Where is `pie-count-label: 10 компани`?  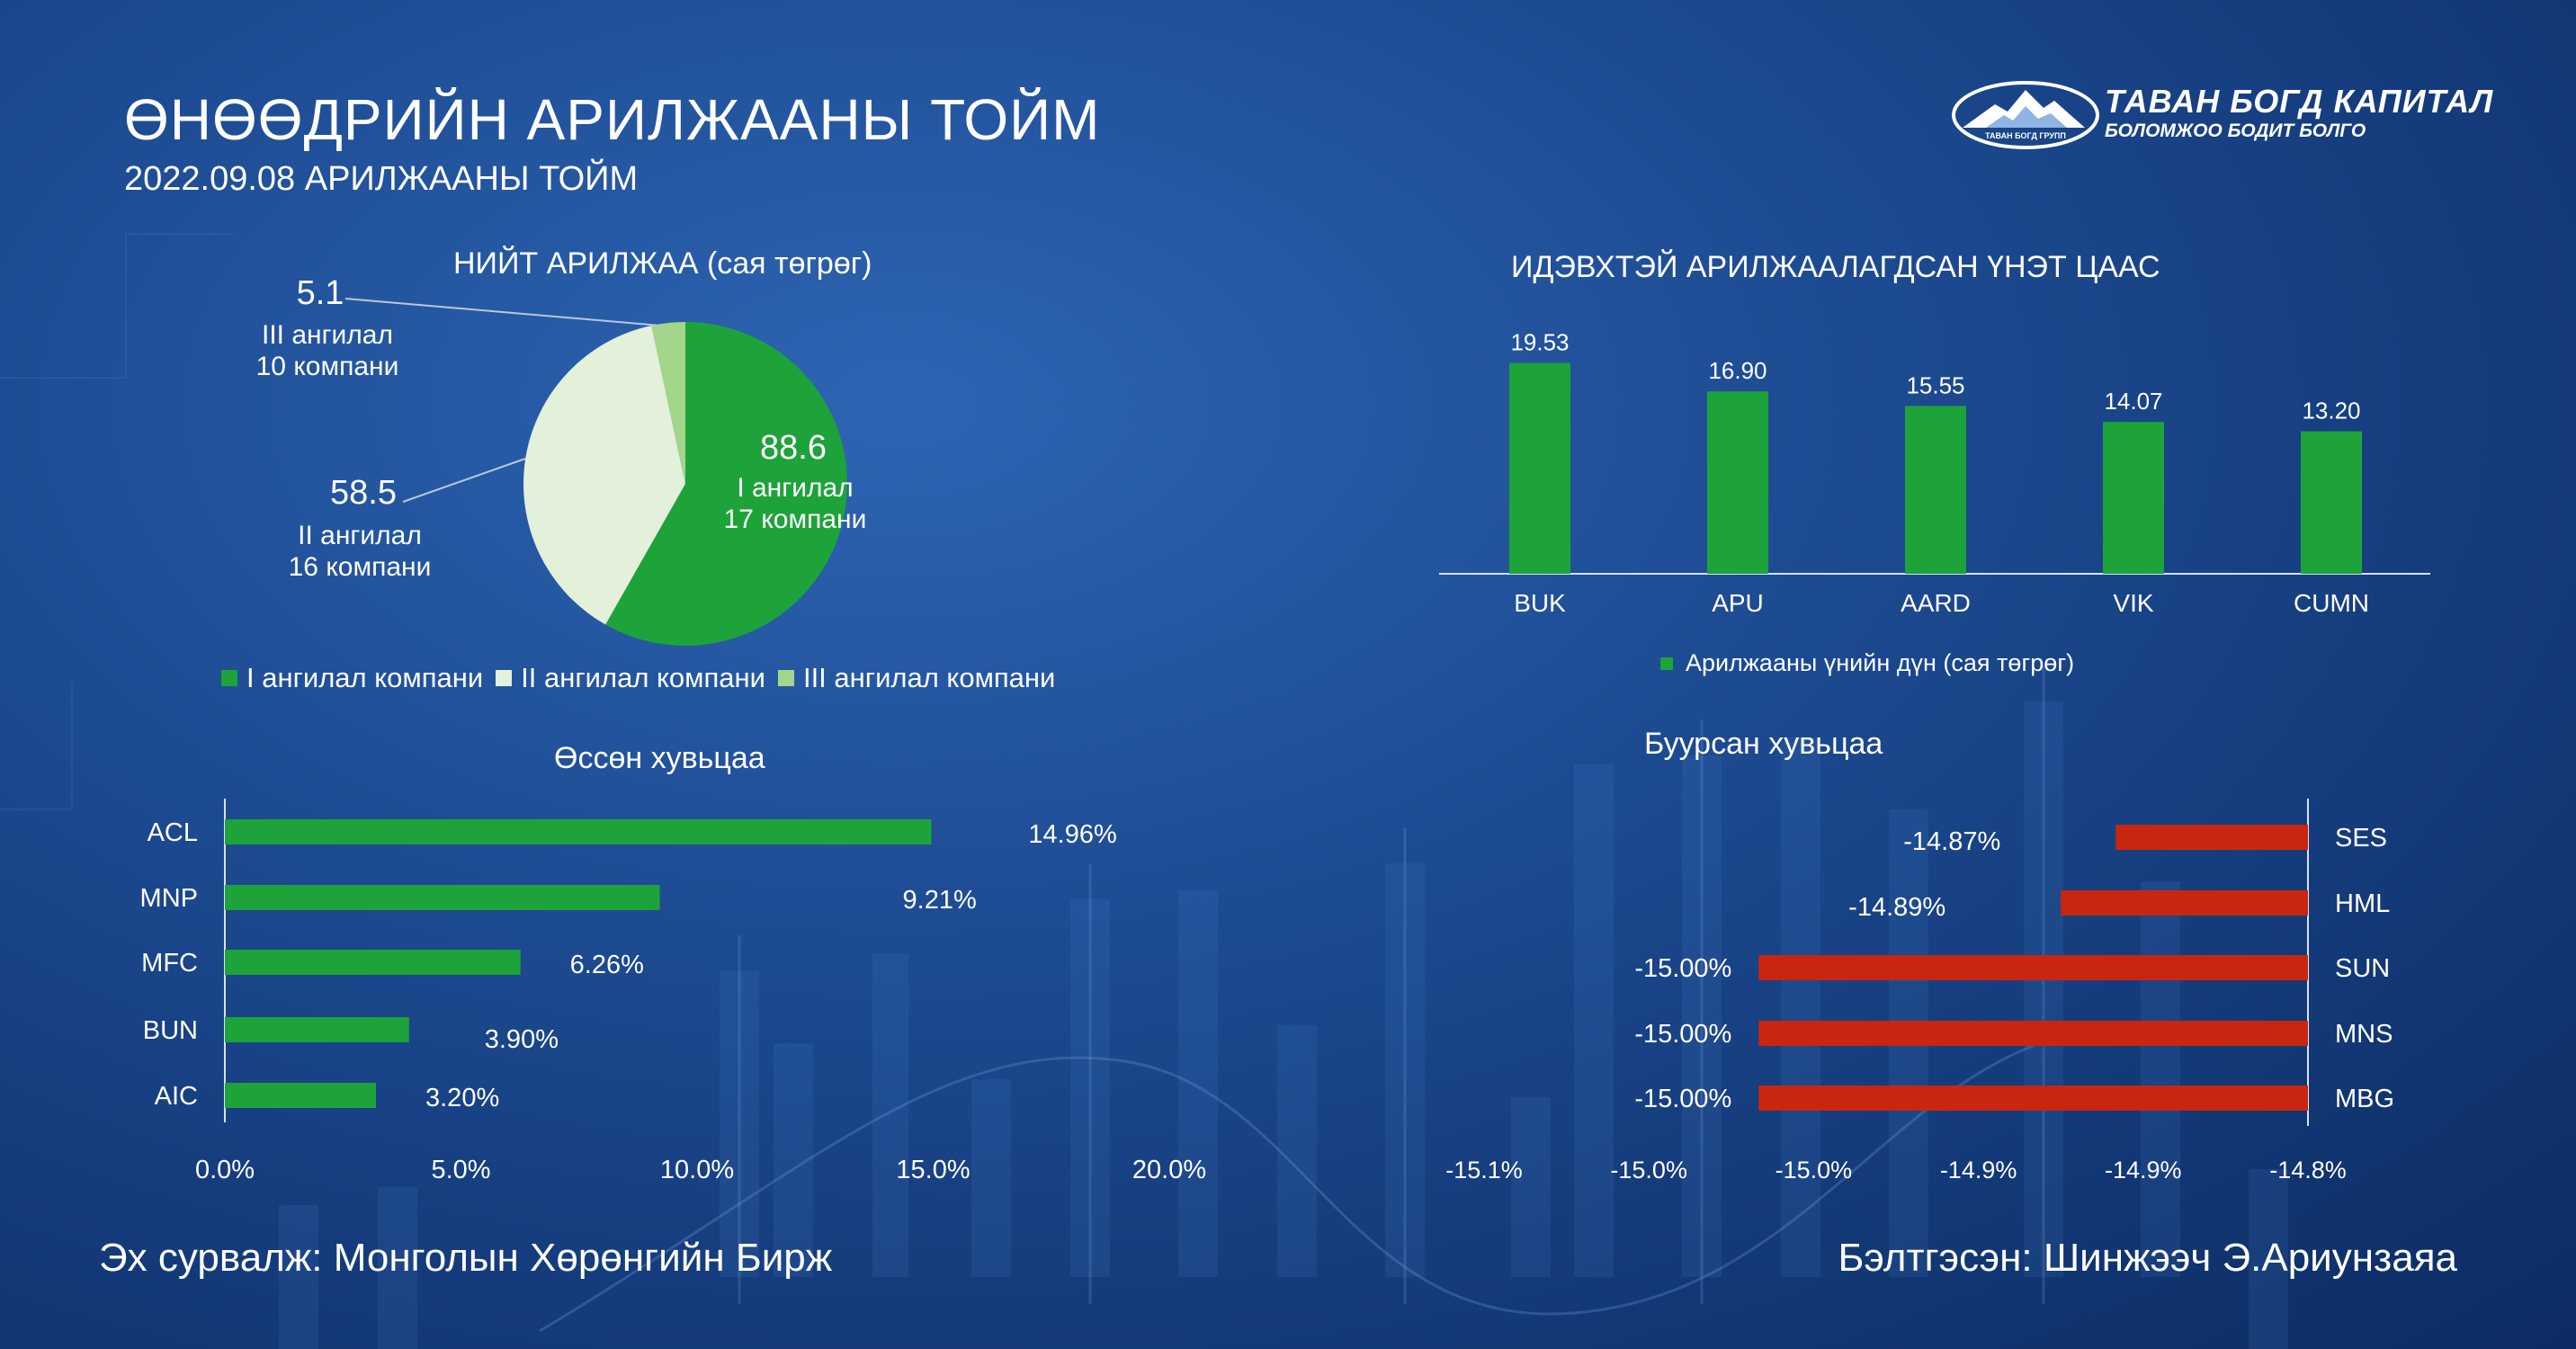
pie-count-label: 10 компани is located at coordinates (327, 366).